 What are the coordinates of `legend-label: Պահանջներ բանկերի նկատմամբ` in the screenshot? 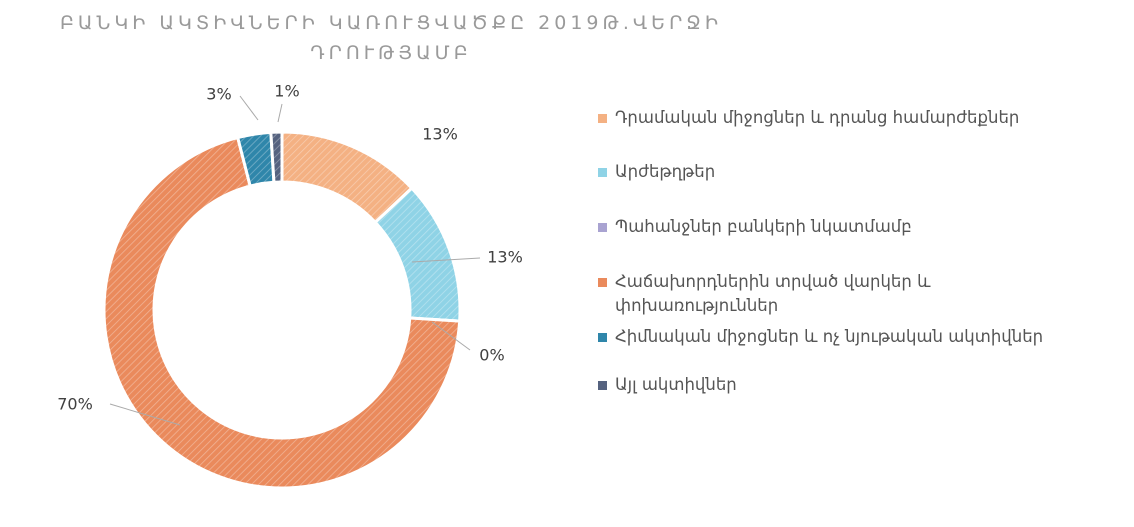 It's located at (763, 226).